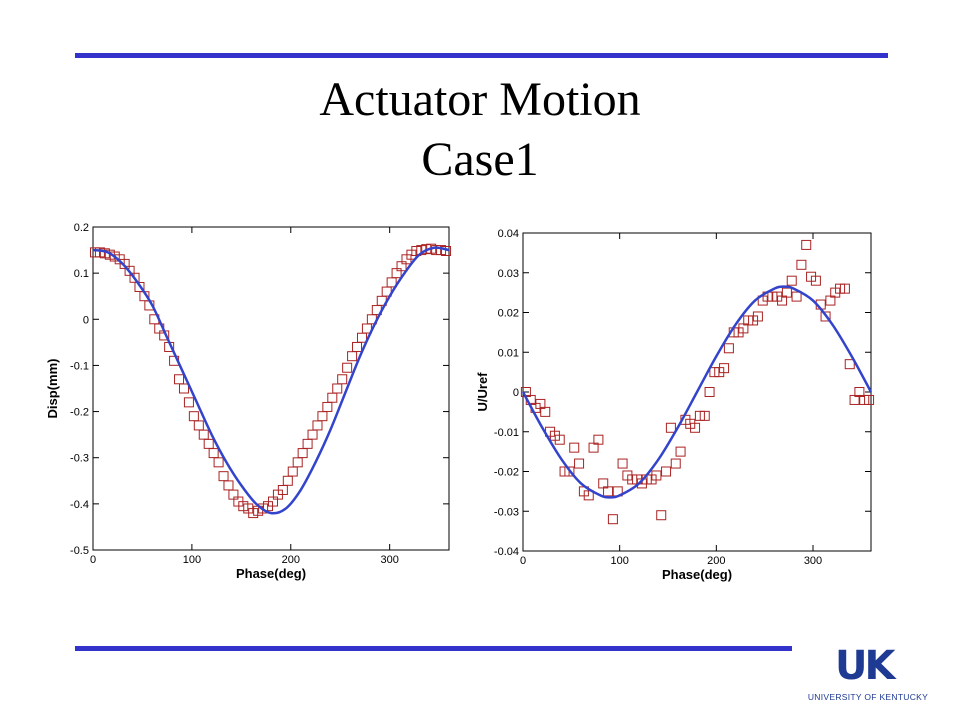  Describe the element at coordinates (508, 274) in the screenshot. I see `y-tick-label: 0.03` at that location.